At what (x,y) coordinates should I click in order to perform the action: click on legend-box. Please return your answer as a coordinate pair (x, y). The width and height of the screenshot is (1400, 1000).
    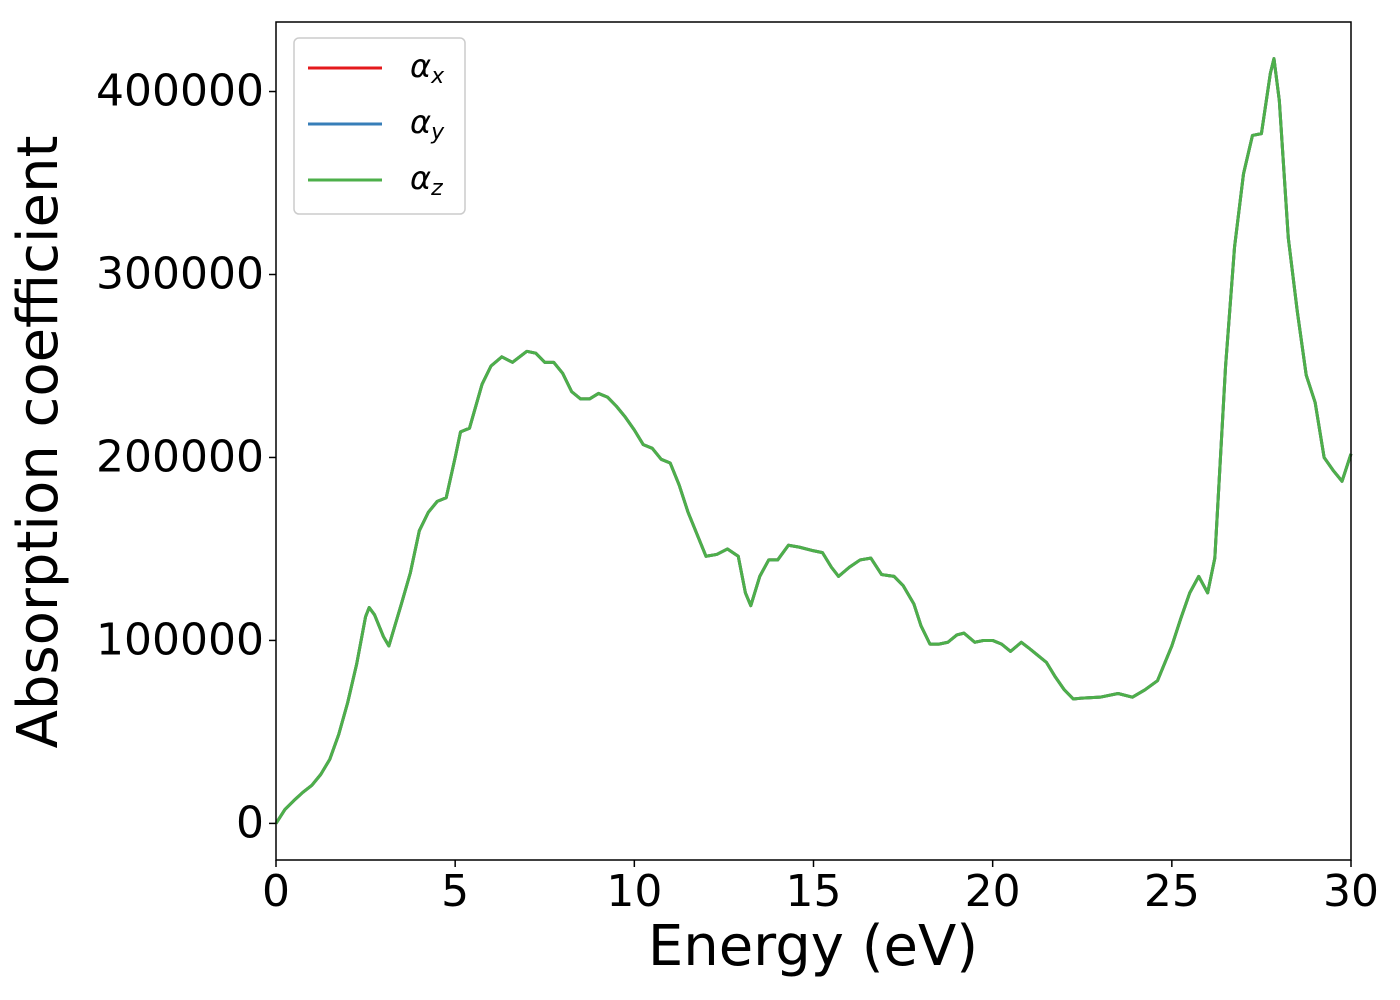
    Looking at the image, I should click on (379, 126).